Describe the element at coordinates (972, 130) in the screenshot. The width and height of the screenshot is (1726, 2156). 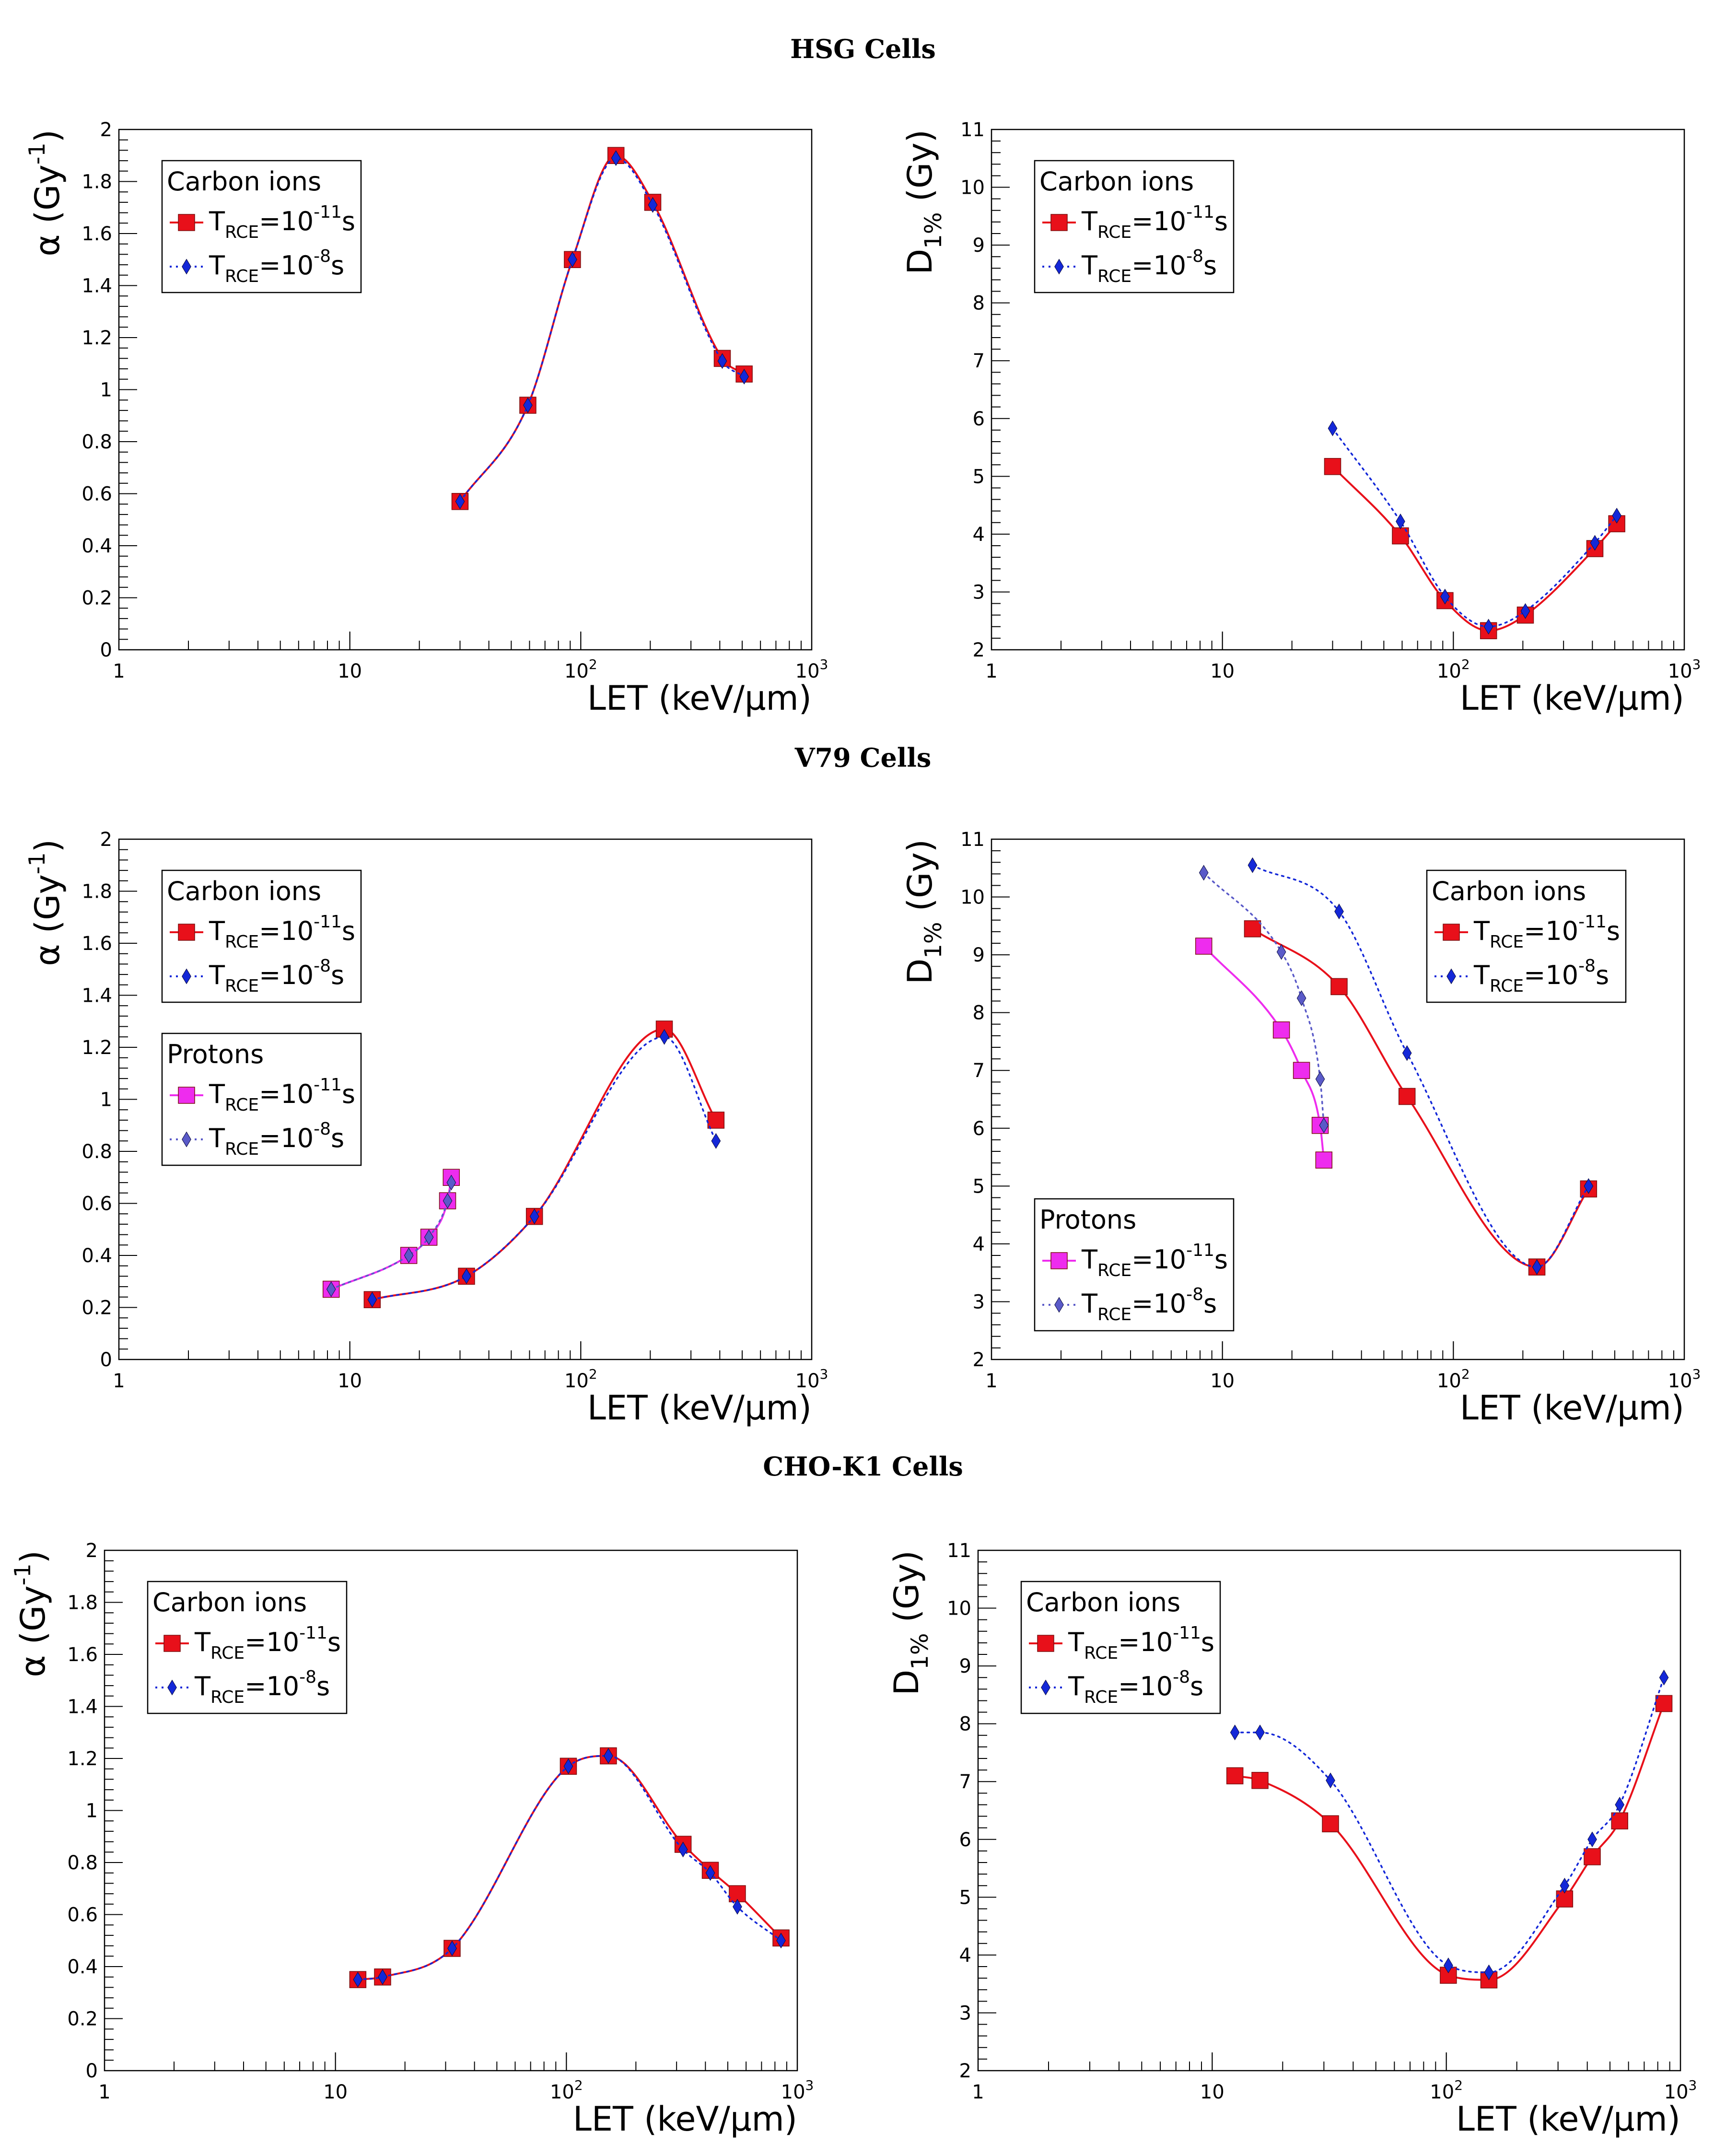
I see `y-tick-label: 11` at that location.